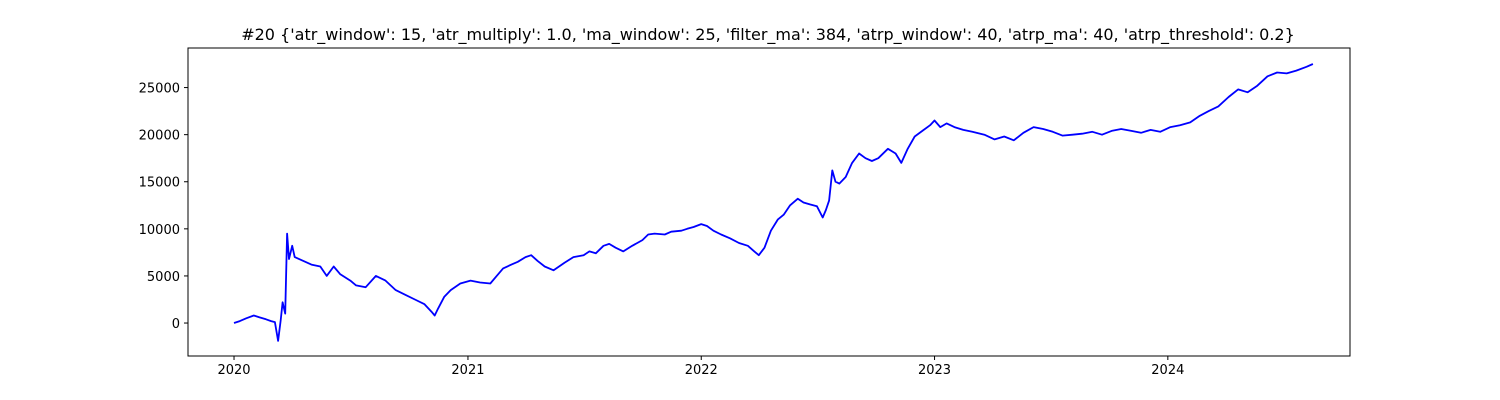 The image size is (1500, 400). What do you see at coordinates (159, 230) in the screenshot?
I see `y-tick-label: 10000` at bounding box center [159, 230].